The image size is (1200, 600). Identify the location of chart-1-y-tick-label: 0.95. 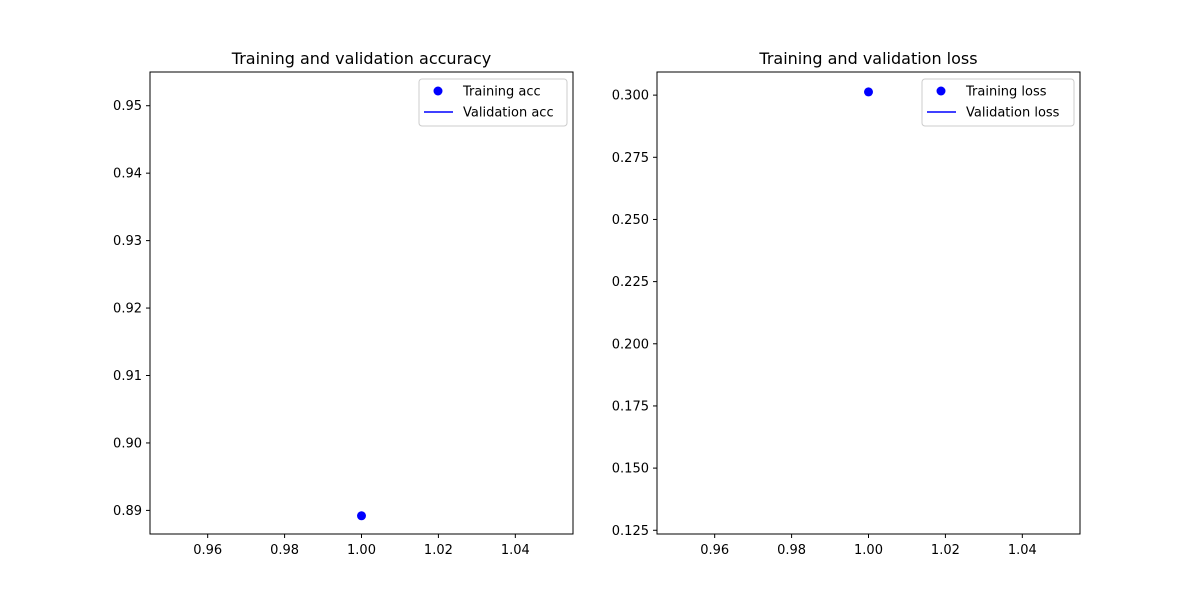
(127, 106).